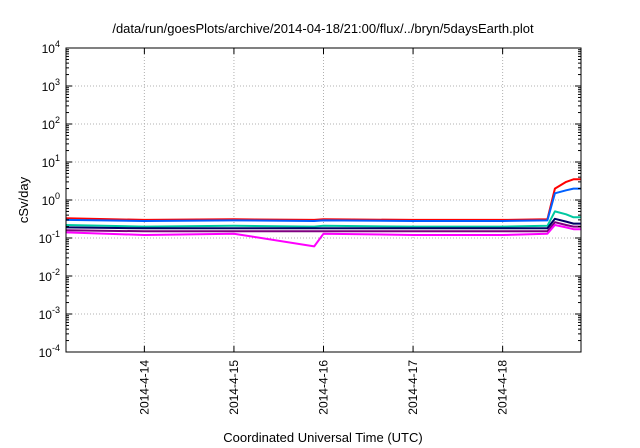 The width and height of the screenshot is (640, 448). What do you see at coordinates (49, 275) in the screenshot?
I see `y-tick-label: 10⁻²` at bounding box center [49, 275].